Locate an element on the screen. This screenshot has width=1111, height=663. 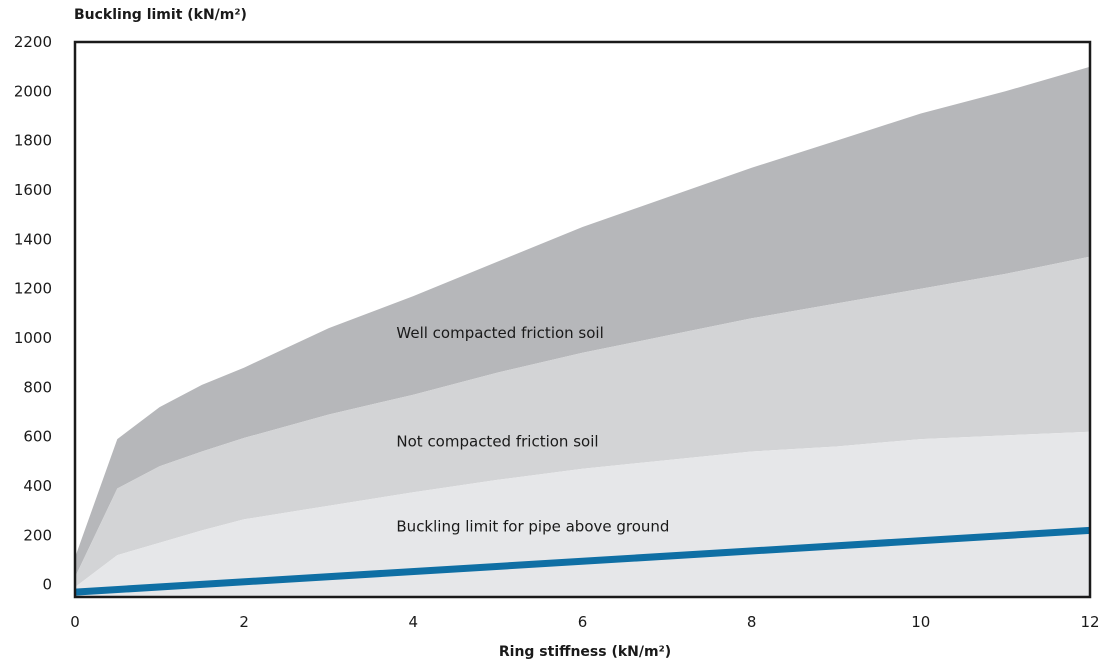
y-tick-label: 800 is located at coordinates (37, 387).